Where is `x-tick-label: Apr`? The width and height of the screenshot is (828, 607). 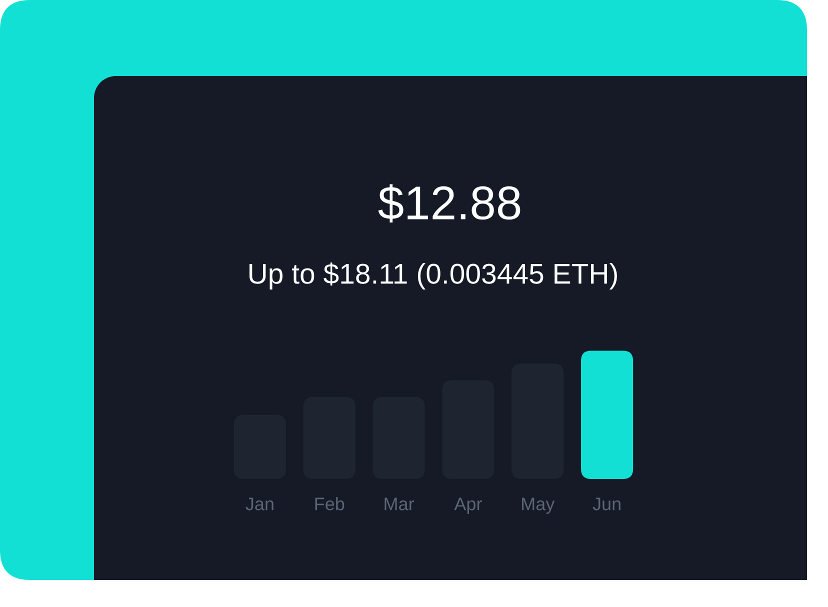
x-tick-label: Apr is located at coordinates (468, 506).